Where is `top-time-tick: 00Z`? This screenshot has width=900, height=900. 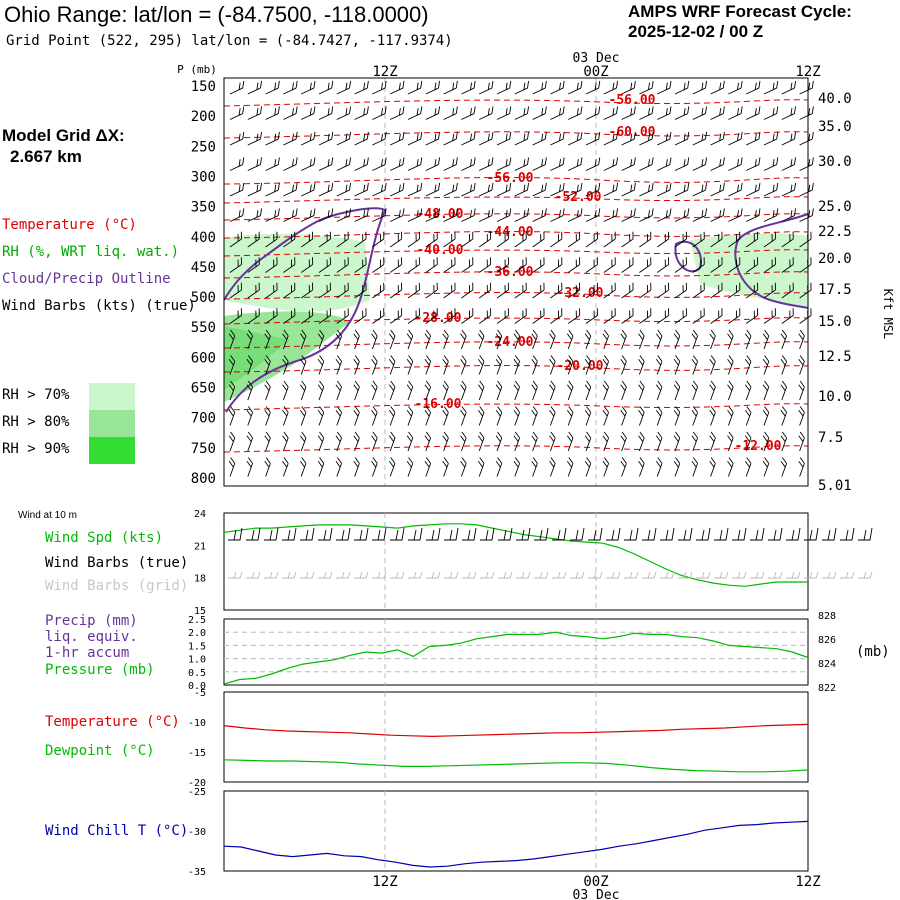
top-time-tick: 00Z is located at coordinates (595, 72).